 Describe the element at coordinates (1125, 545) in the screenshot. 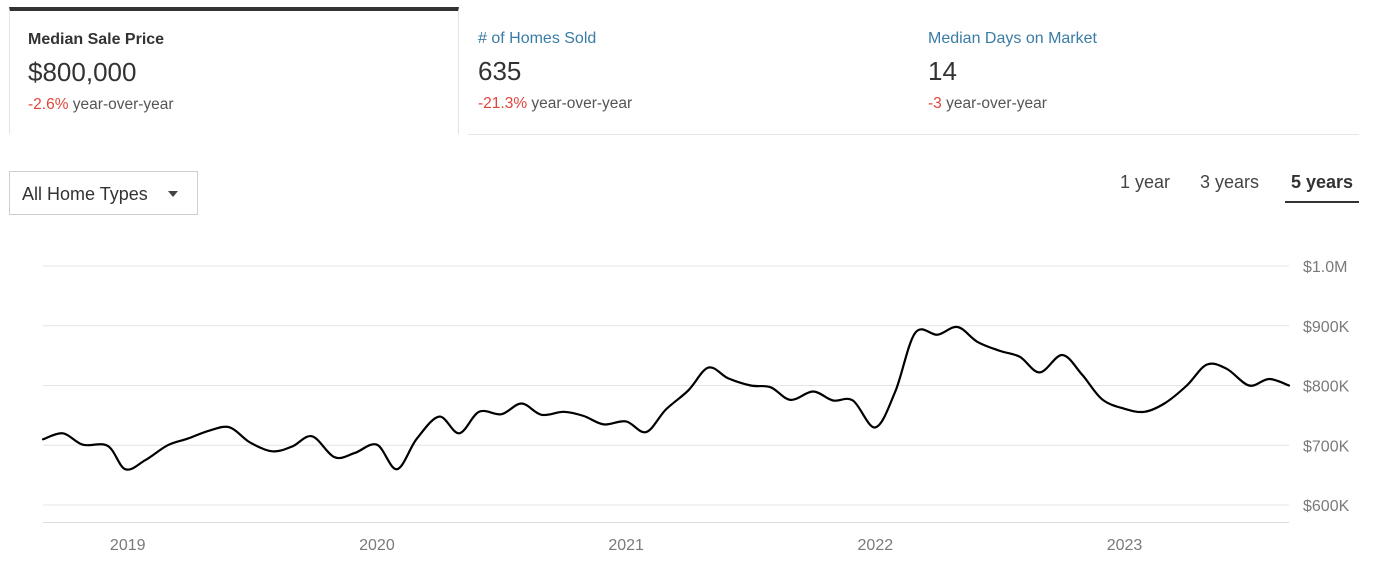

I see `x-tick-label: 2023` at that location.